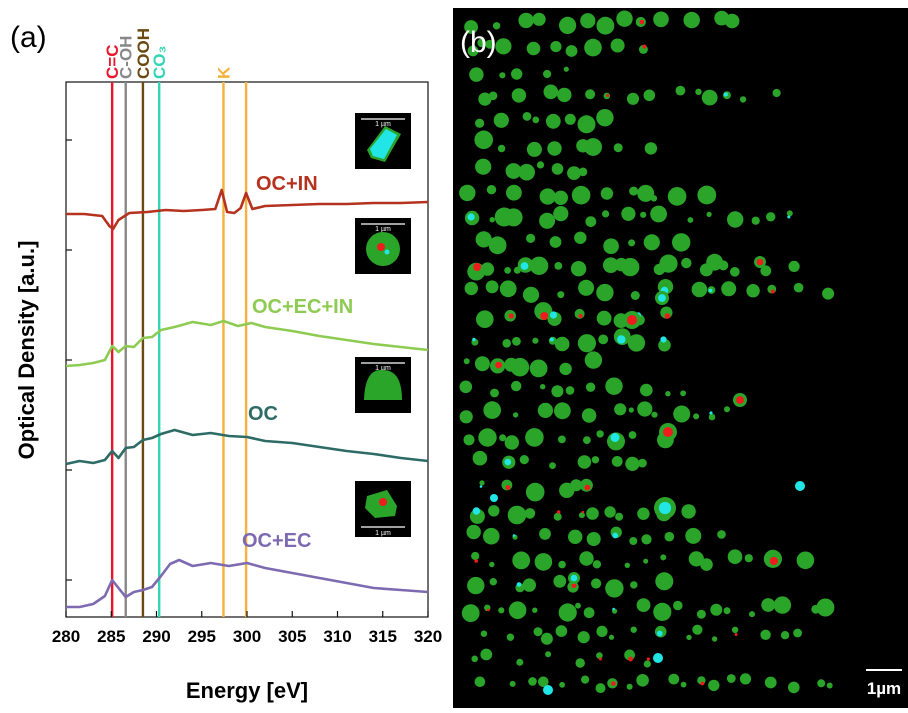  What do you see at coordinates (28, 37) in the screenshot?
I see `panel-a-label: (a)` at bounding box center [28, 37].